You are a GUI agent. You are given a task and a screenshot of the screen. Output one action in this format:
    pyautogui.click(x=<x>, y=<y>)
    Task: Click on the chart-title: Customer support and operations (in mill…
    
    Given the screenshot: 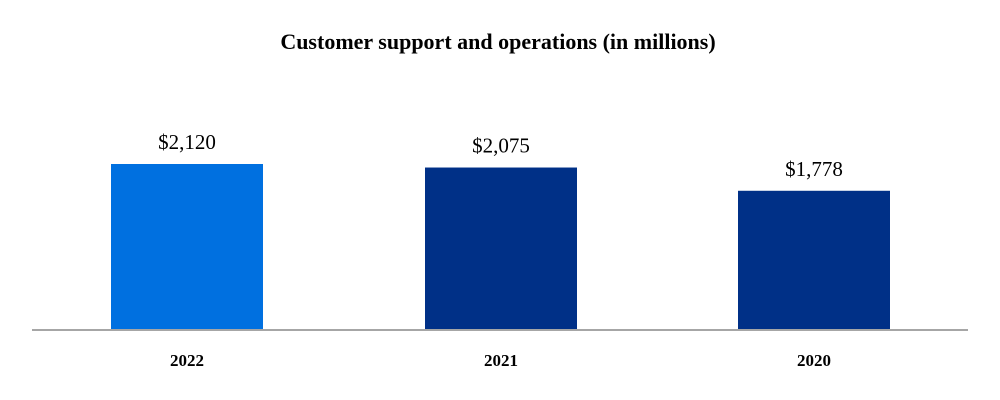 What is the action you would take?
    pyautogui.click(x=497, y=41)
    